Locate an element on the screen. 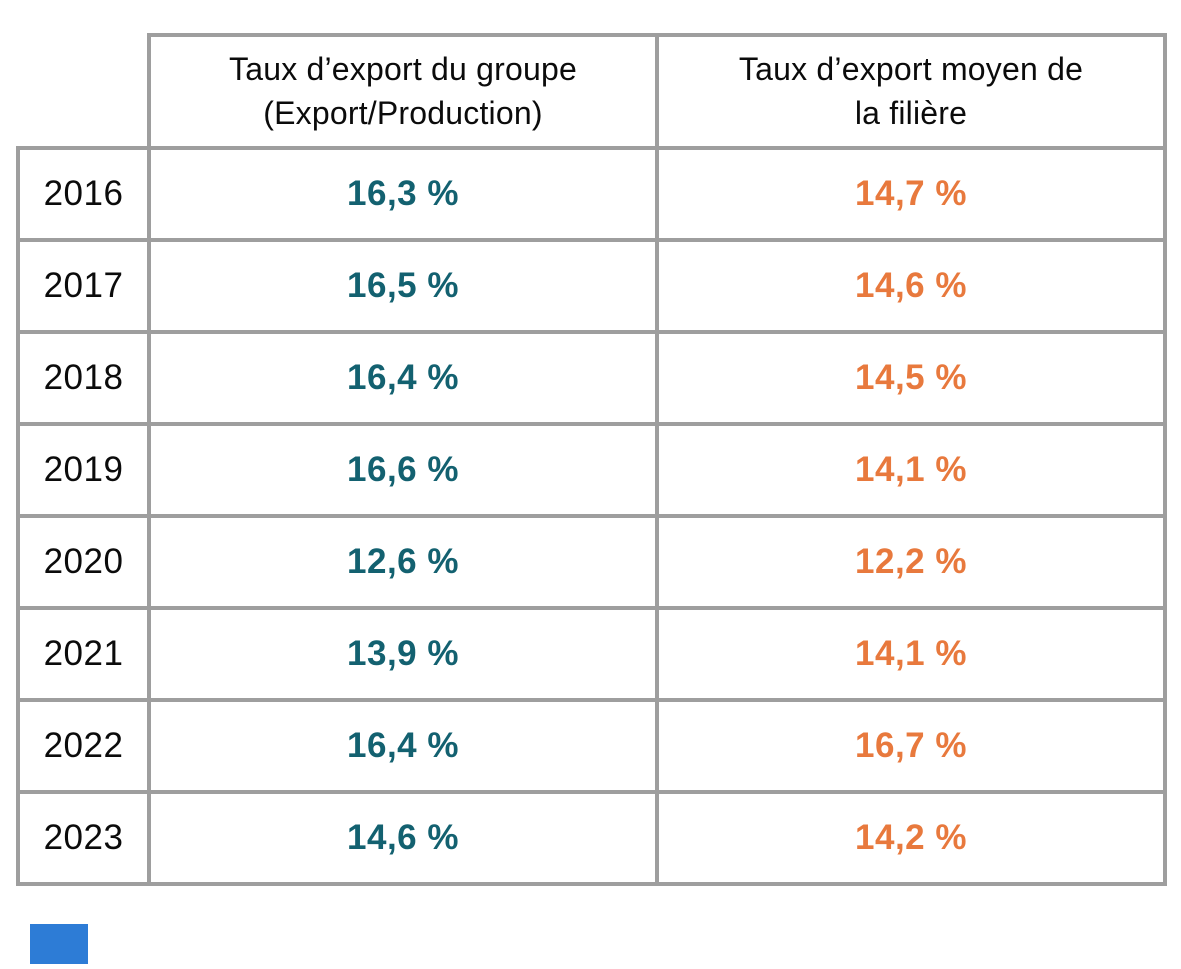 The height and width of the screenshot is (969, 1181). group-rate-cell: 16,3 % is located at coordinates (403, 194).